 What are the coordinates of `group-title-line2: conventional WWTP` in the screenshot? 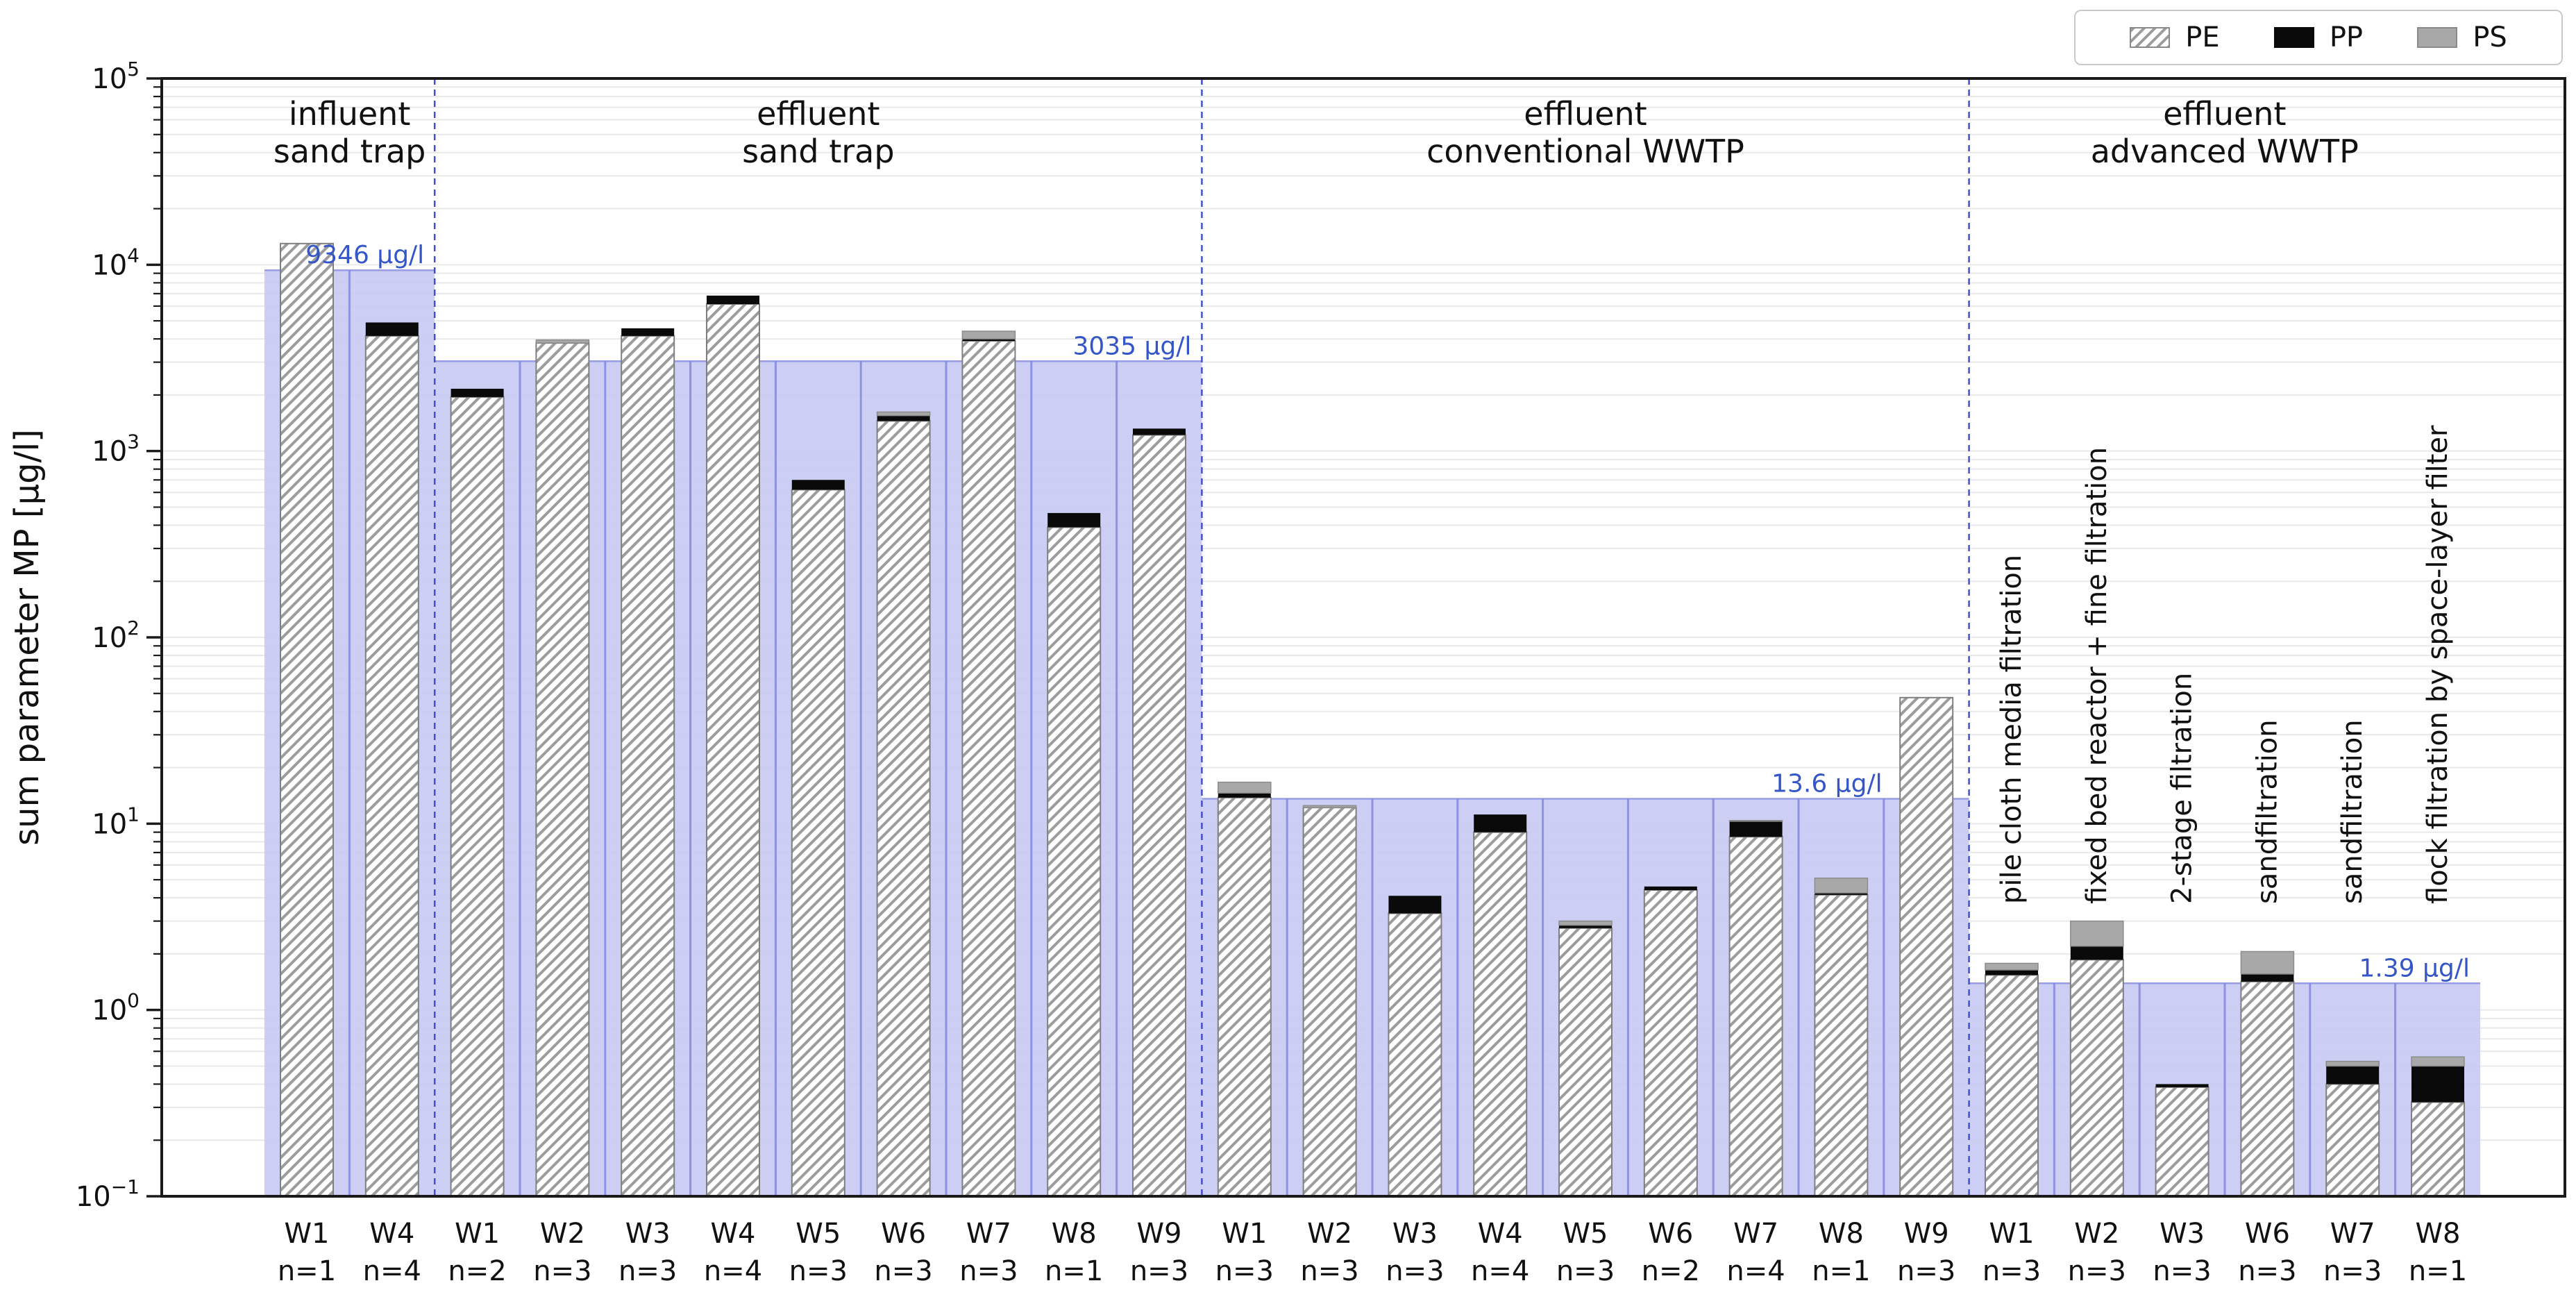 It's located at (1585, 151).